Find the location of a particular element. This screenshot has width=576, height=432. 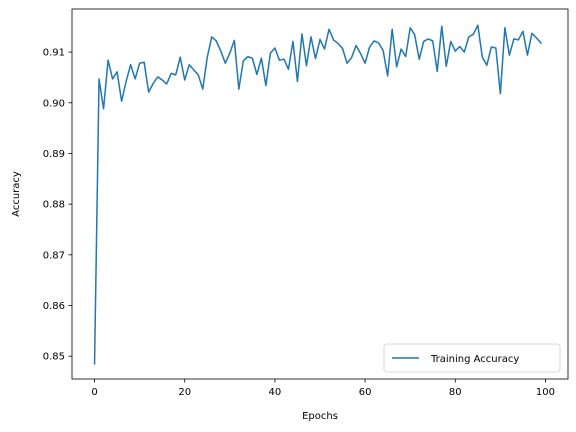

x-tick-label: 0 is located at coordinates (94, 392).